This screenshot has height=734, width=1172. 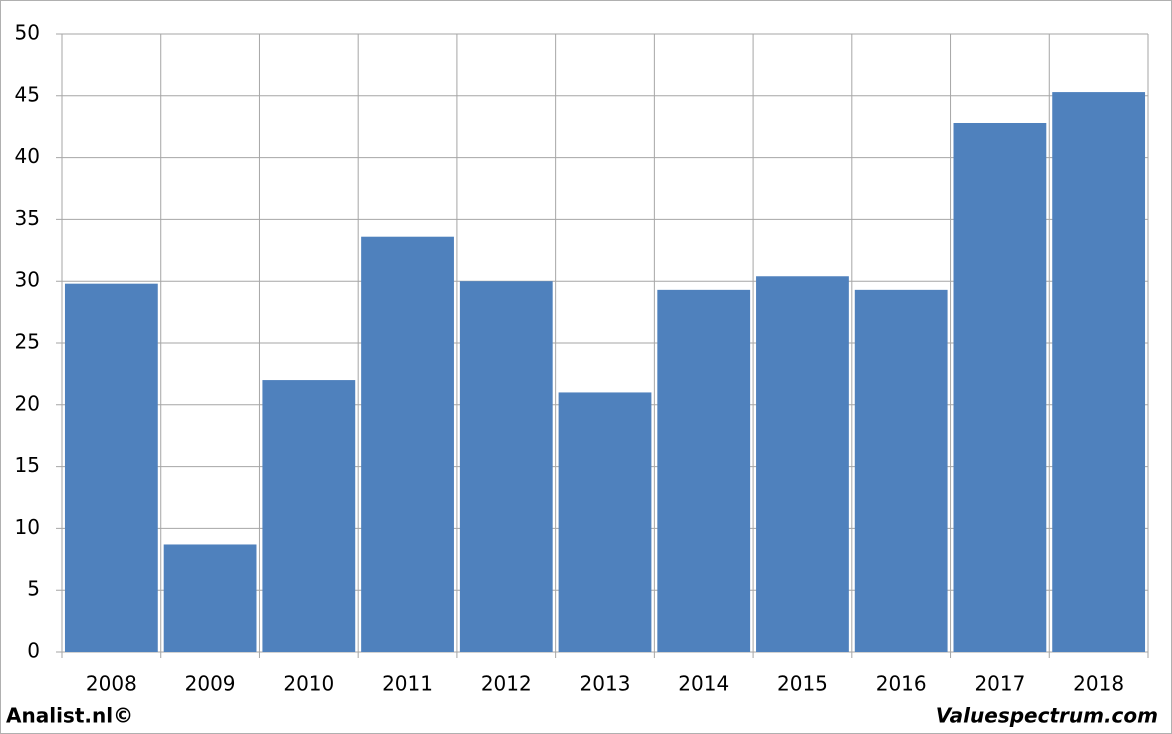 What do you see at coordinates (27, 280) in the screenshot?
I see `y-tick-label: 30` at bounding box center [27, 280].